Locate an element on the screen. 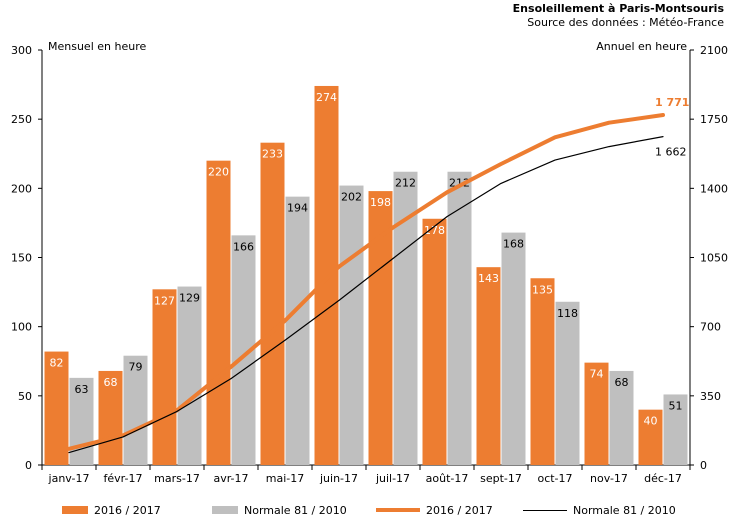  x-tick-label: nov-17 is located at coordinates (609, 478).